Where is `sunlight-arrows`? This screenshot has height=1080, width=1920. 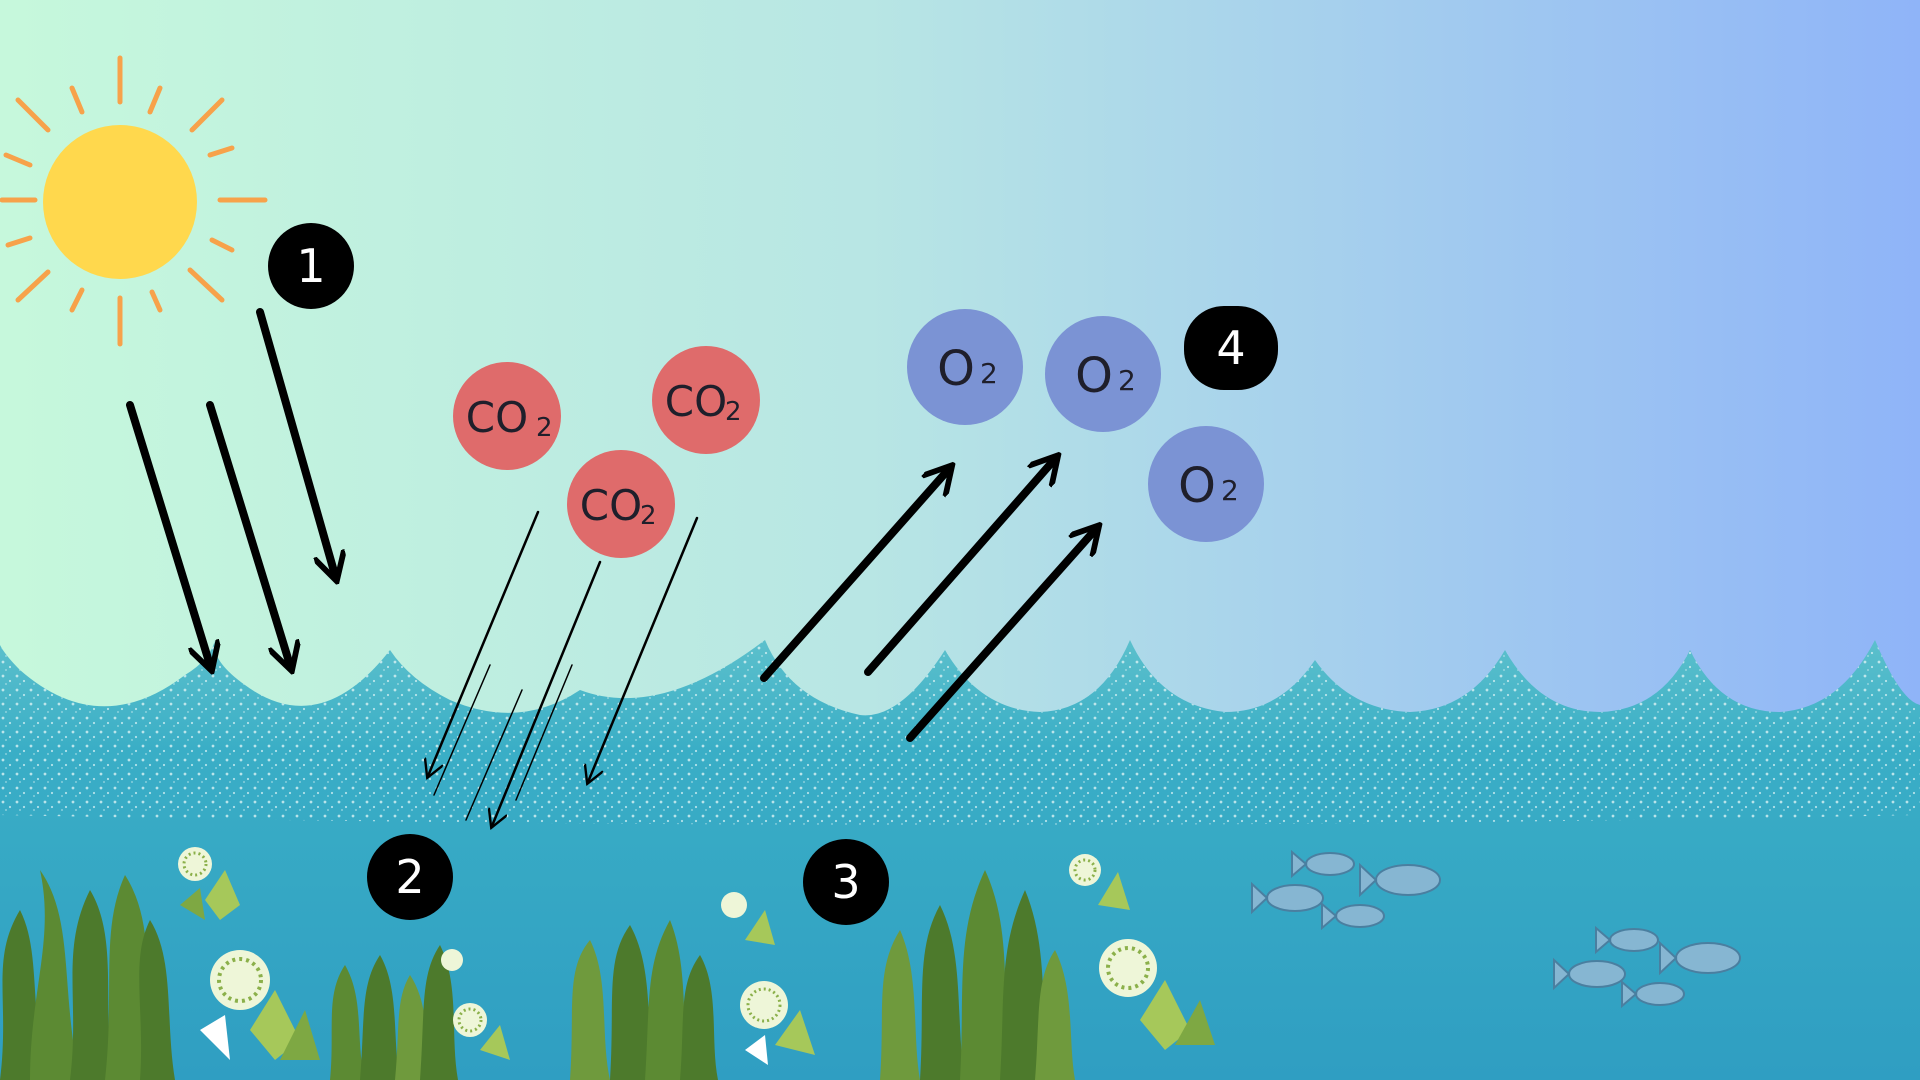 sunlight-arrows is located at coordinates (230, 486).